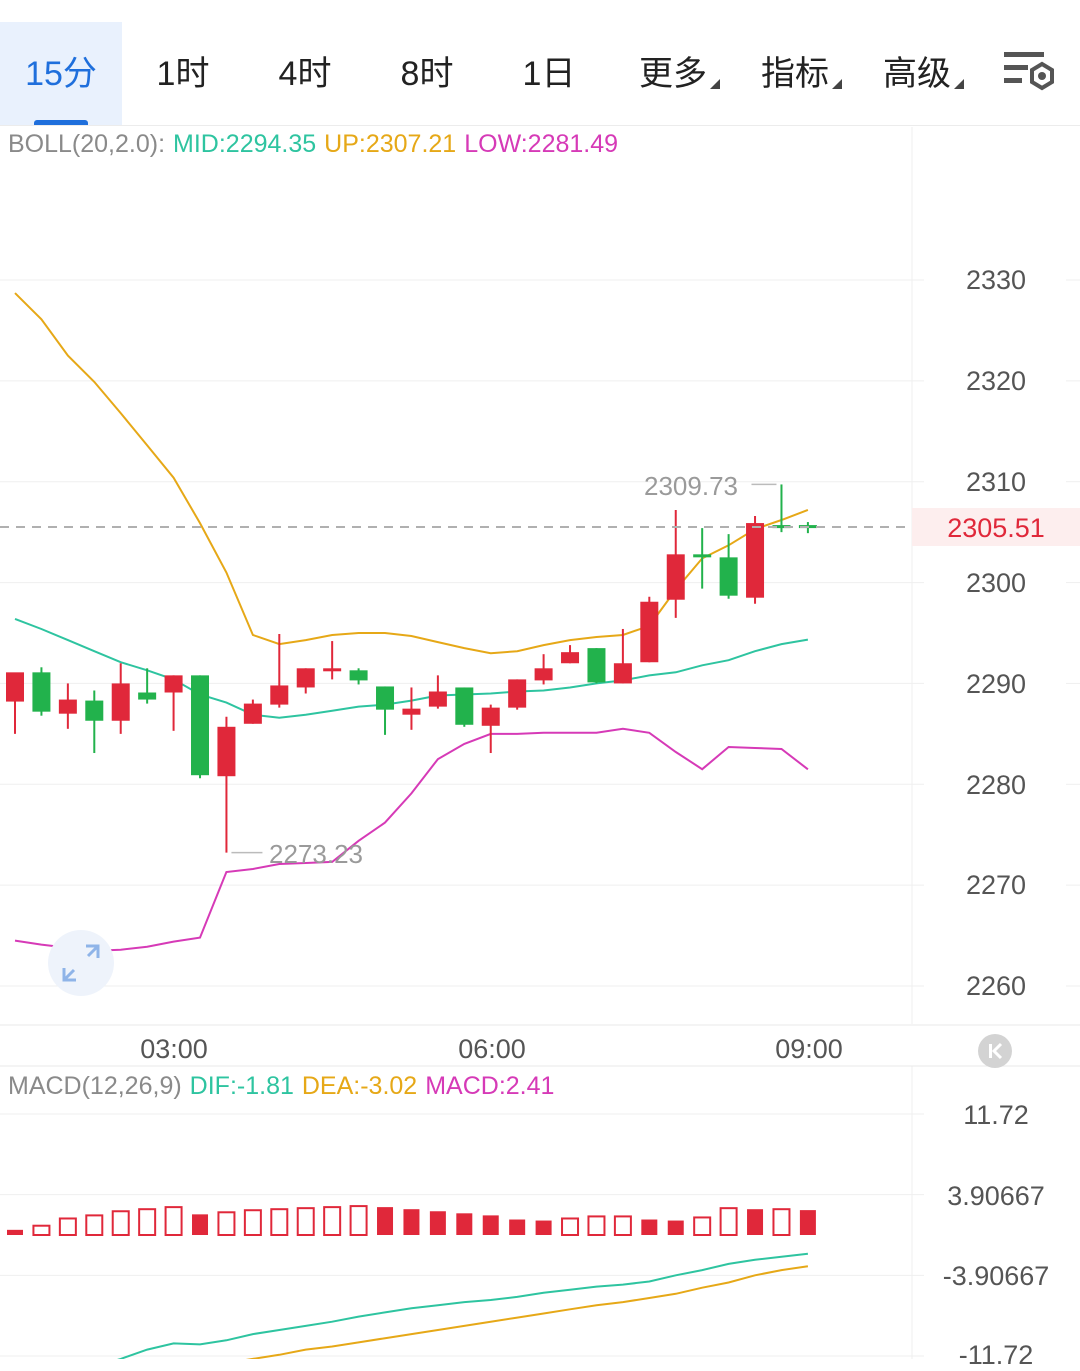  What do you see at coordinates (61, 122) in the screenshot?
I see `active-tab-underline` at bounding box center [61, 122].